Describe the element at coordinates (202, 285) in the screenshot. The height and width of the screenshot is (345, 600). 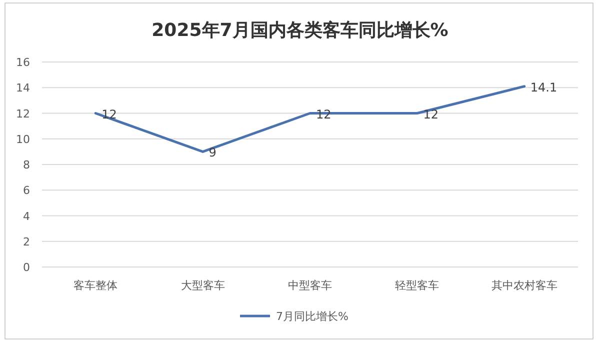
I see `x-tick-label: 大型客车` at that location.